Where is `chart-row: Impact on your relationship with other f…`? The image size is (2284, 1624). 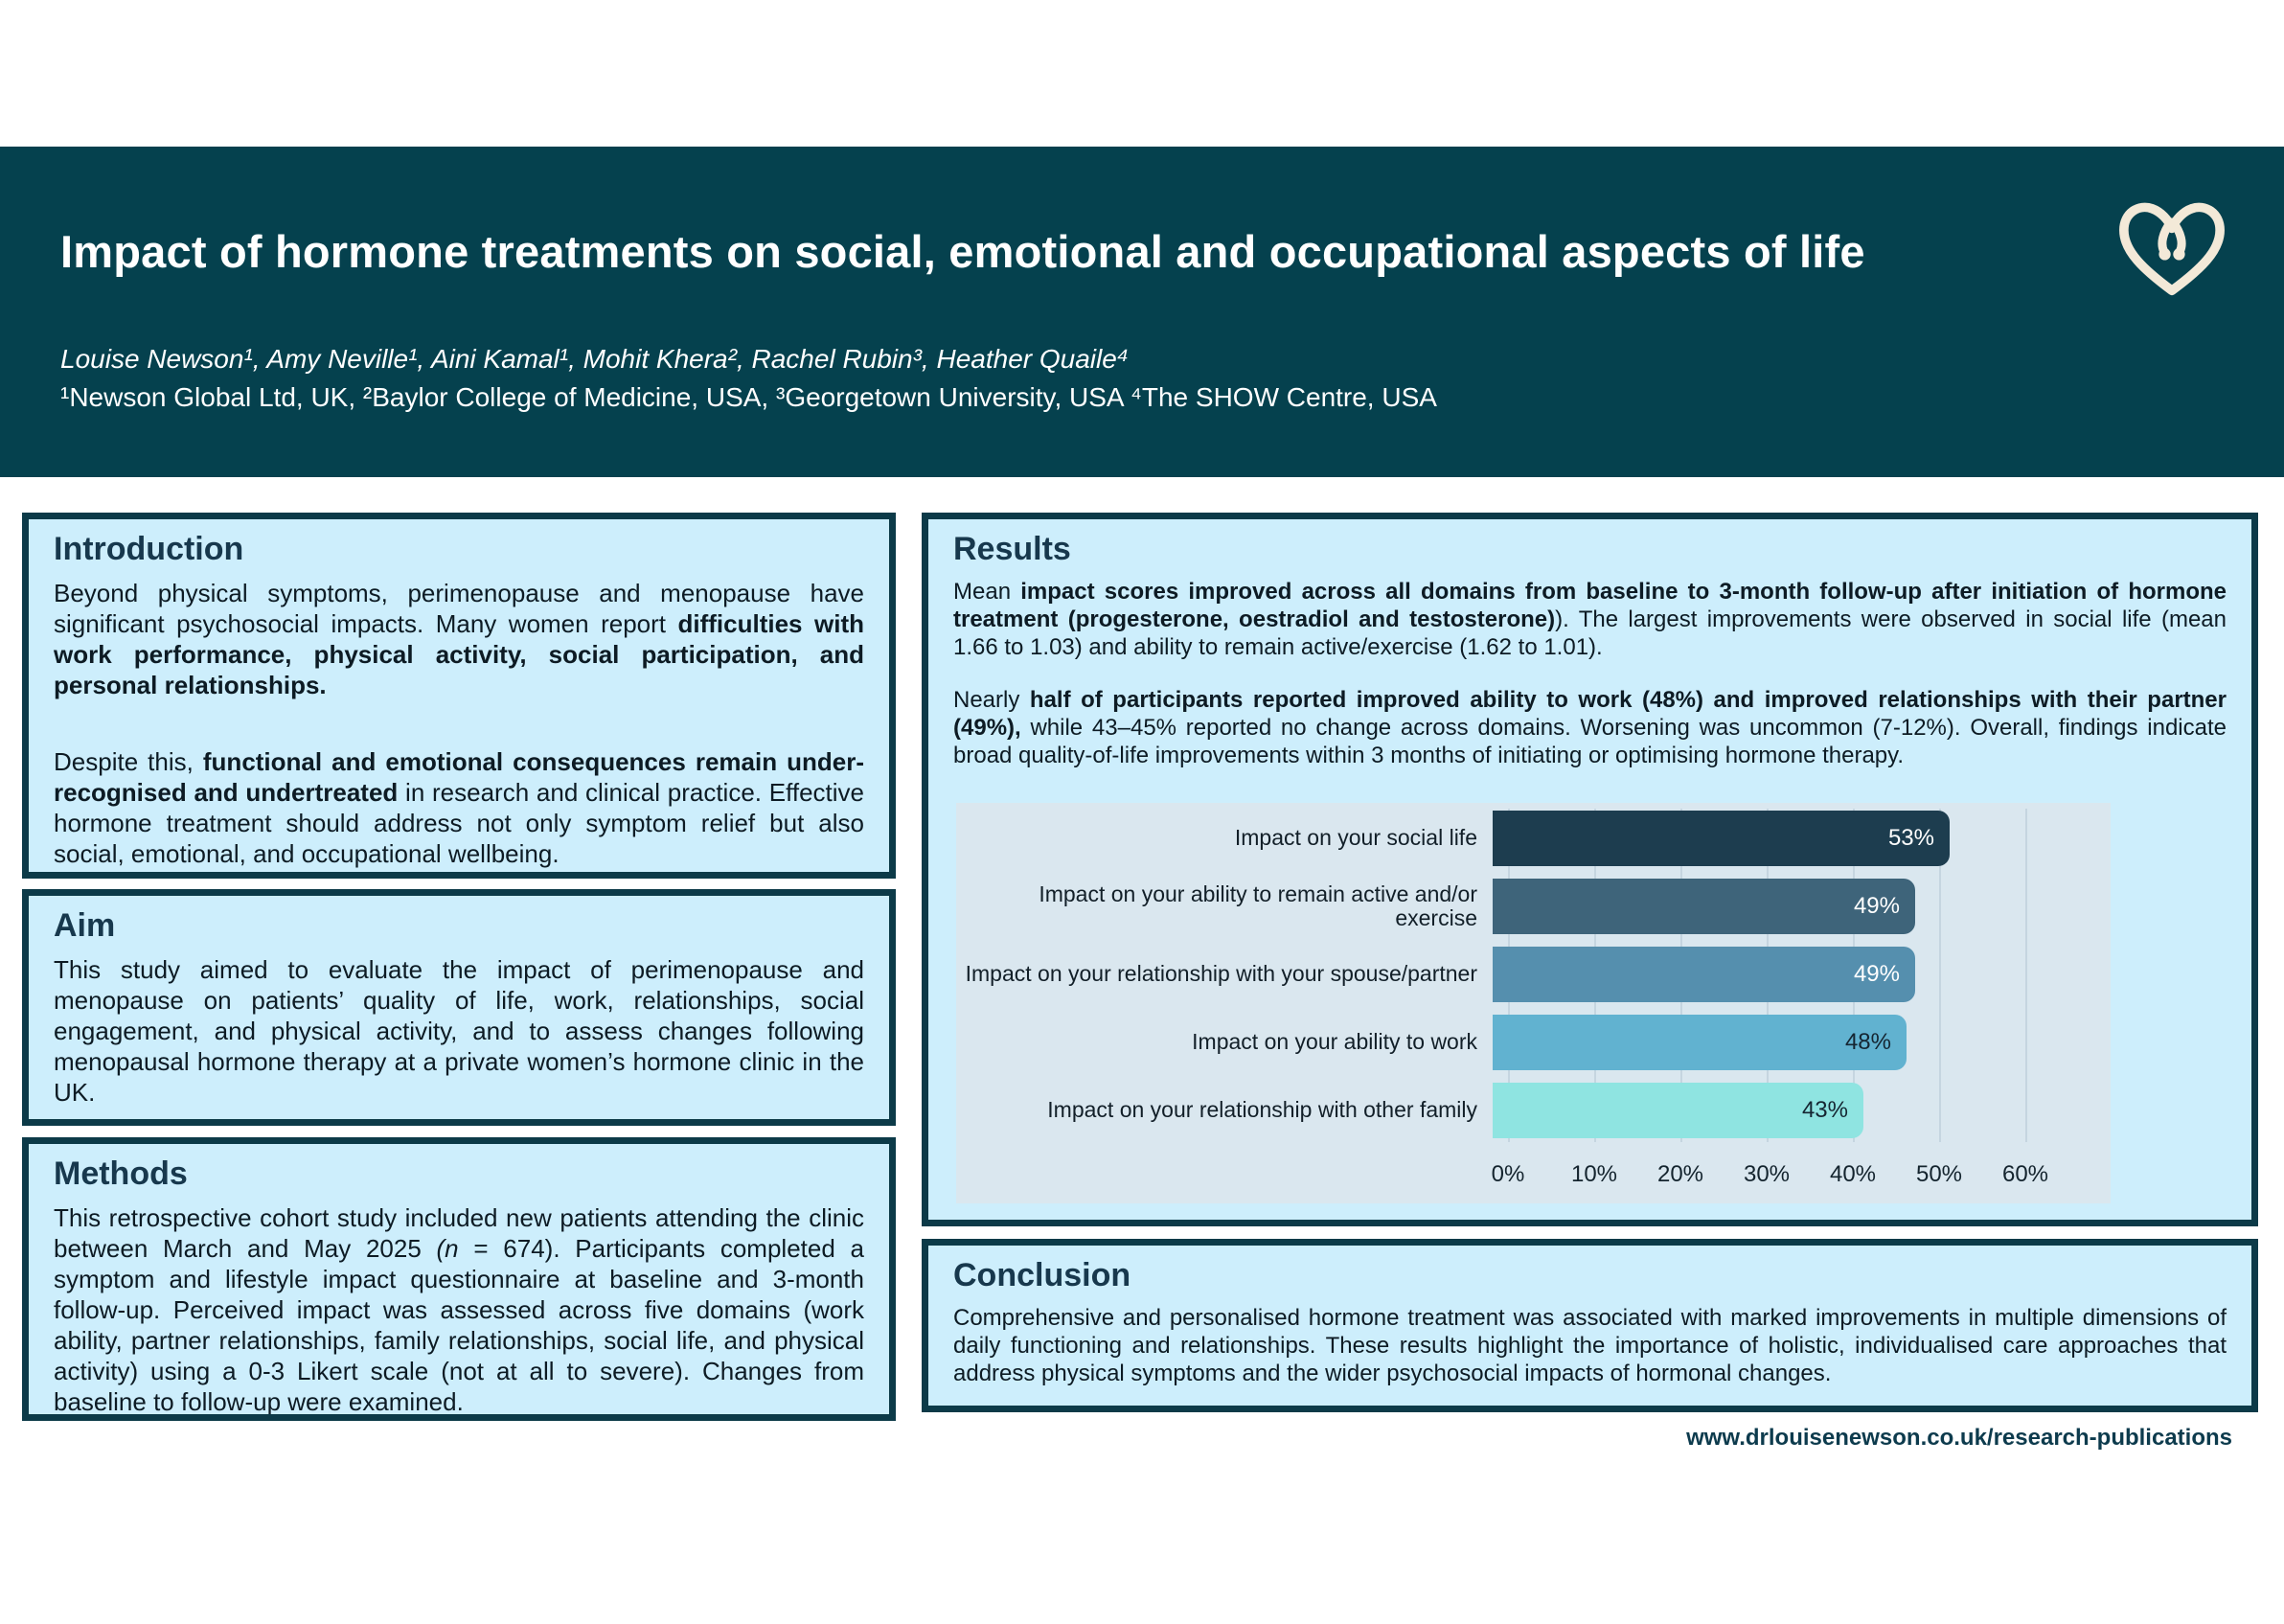 chart-row: Impact on your relationship with other f… is located at coordinates (1533, 1110).